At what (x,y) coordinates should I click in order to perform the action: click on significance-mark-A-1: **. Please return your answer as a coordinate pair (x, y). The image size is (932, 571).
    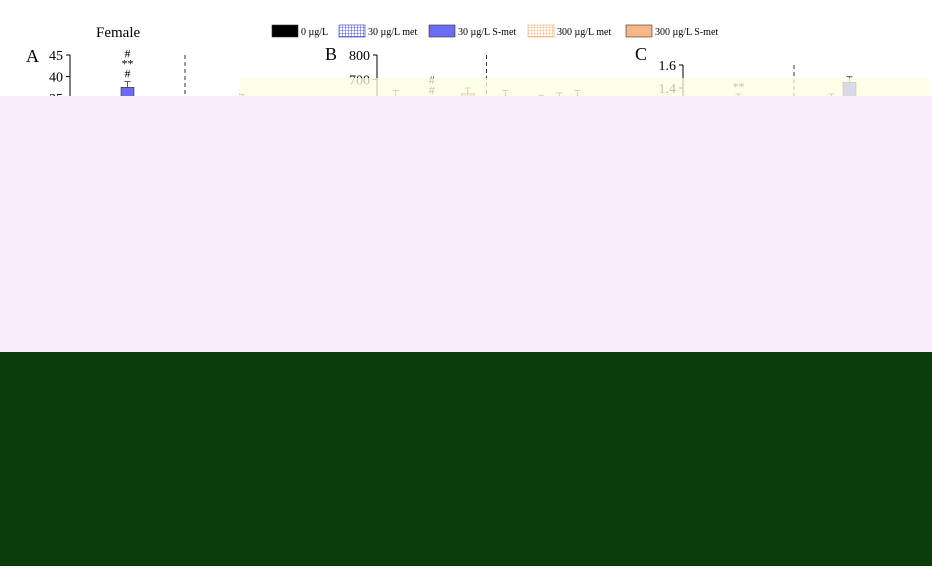
    Looking at the image, I should click on (128, 64).